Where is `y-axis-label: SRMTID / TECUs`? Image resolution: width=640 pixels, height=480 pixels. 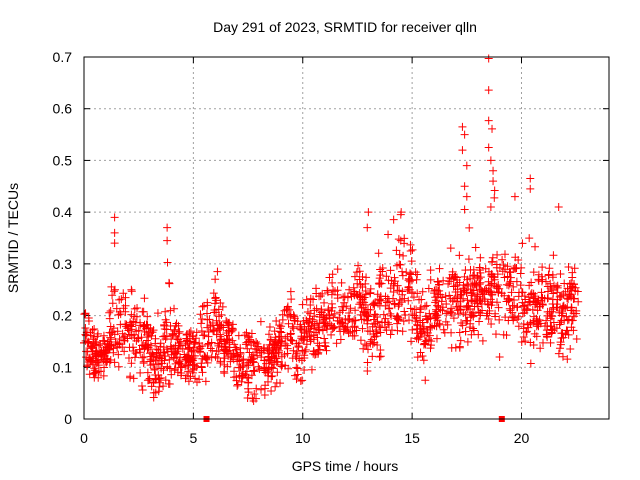
y-axis-label: SRMTID / TECUs is located at coordinates (13, 238).